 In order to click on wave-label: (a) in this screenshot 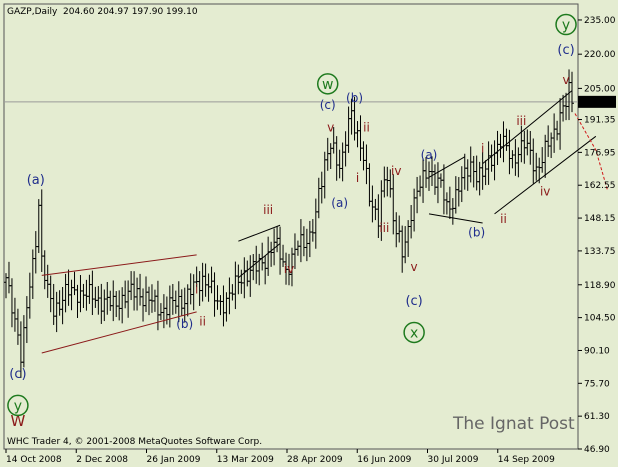, I will do `click(36, 180)`.